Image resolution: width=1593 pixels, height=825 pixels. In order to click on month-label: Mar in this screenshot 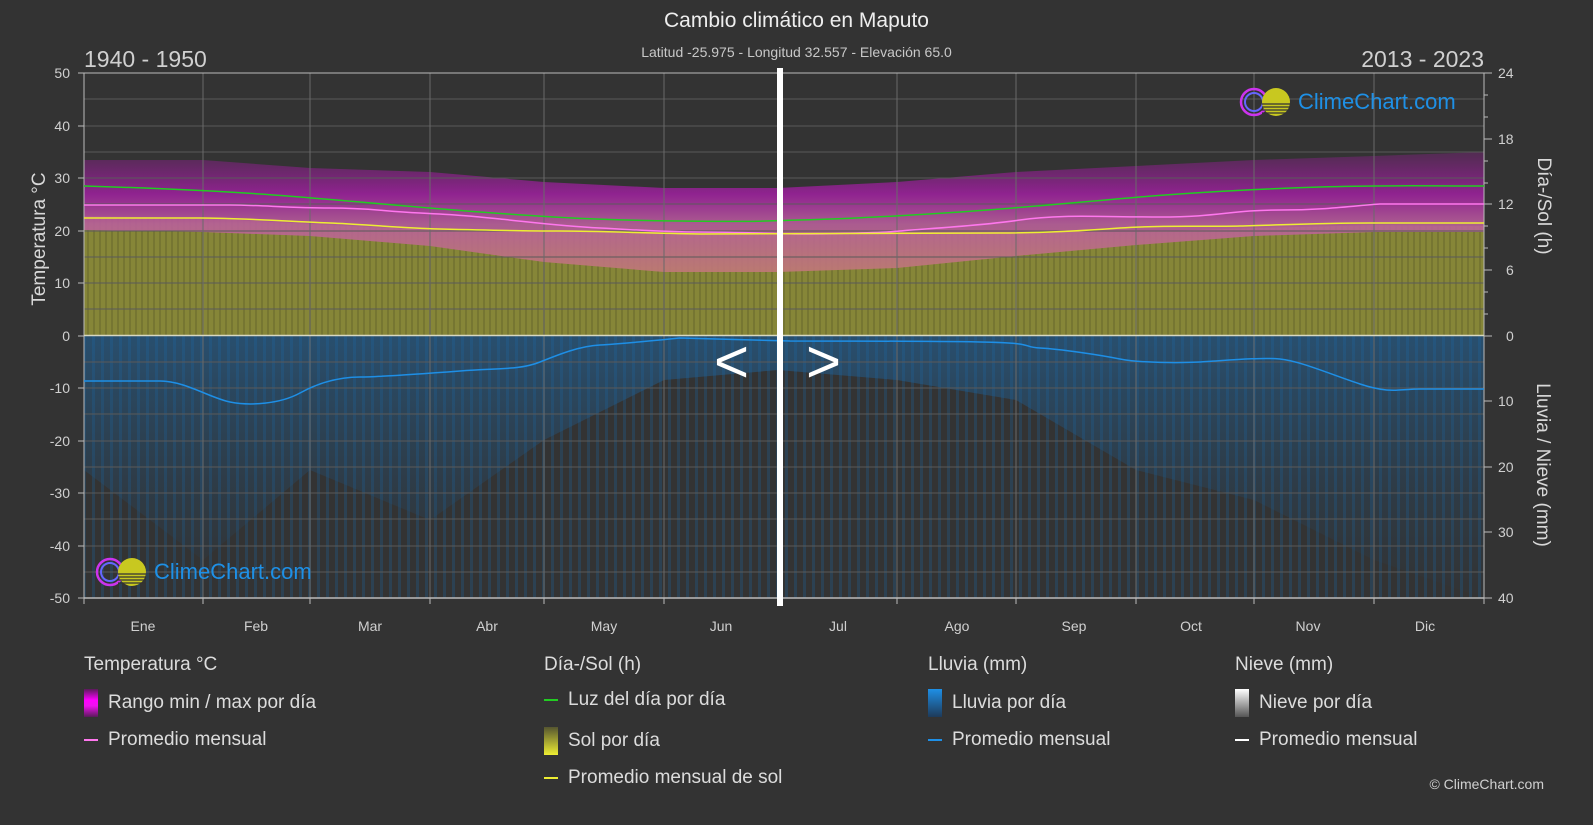, I will do `click(370, 626)`.